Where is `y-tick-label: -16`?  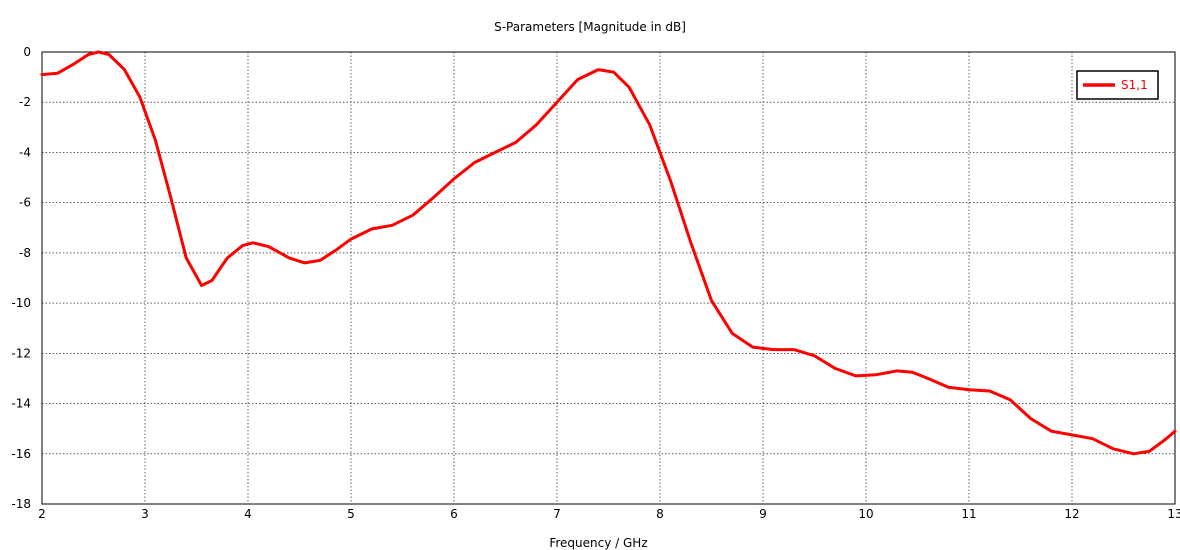
y-tick-label: -16 is located at coordinates (21, 454).